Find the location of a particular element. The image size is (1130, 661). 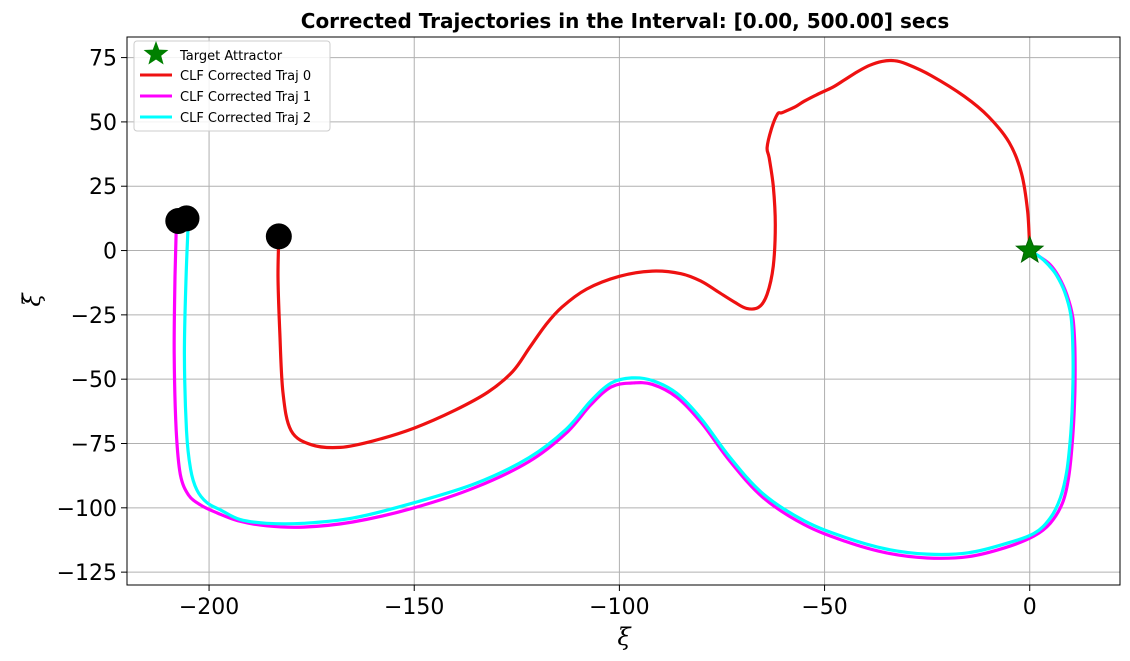

x-tick-label: −50 is located at coordinates (824, 607).